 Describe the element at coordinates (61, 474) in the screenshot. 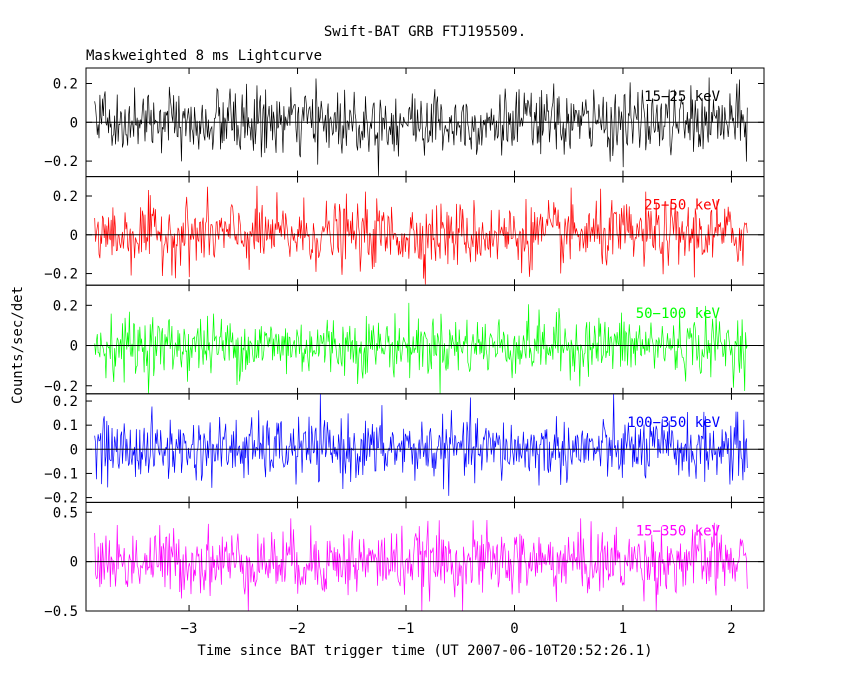

I see `y-tick-label-3-1: −0.1` at that location.